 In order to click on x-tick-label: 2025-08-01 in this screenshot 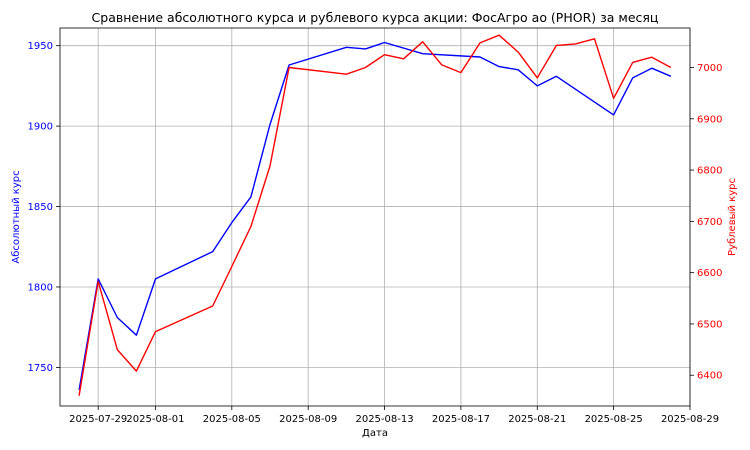, I will do `click(155, 419)`.